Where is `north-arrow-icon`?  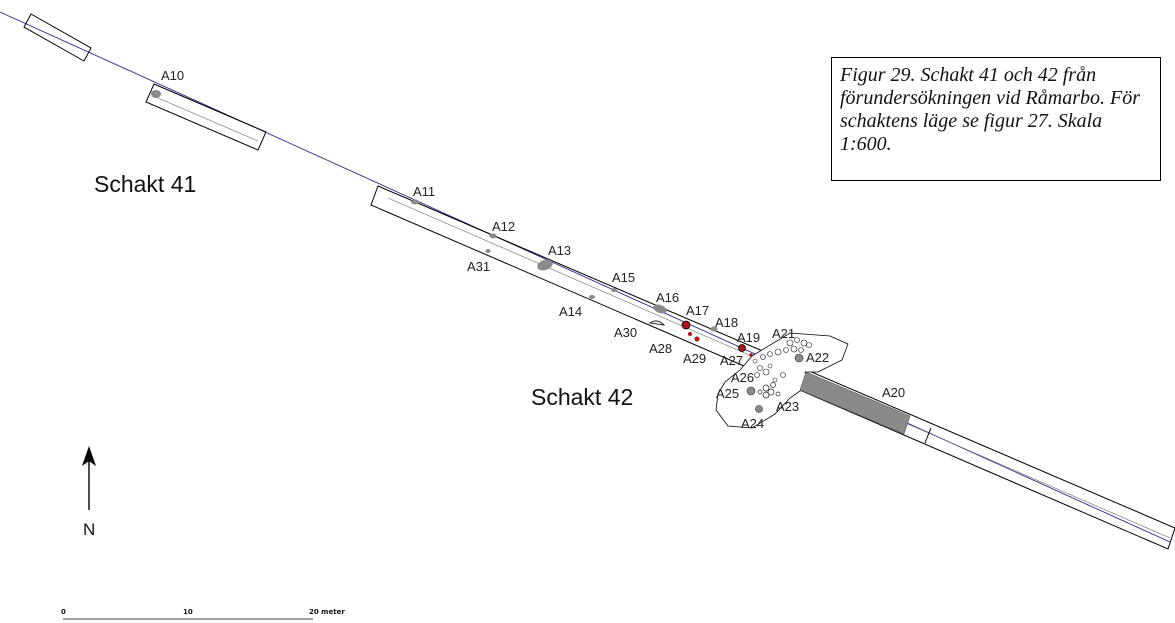 north-arrow-icon is located at coordinates (89, 478).